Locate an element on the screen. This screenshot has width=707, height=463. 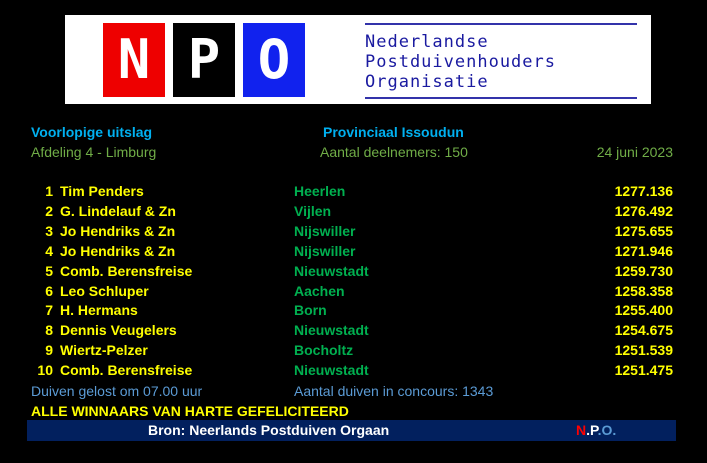
status-label: Voorlopige uitslag is located at coordinates (92, 132).